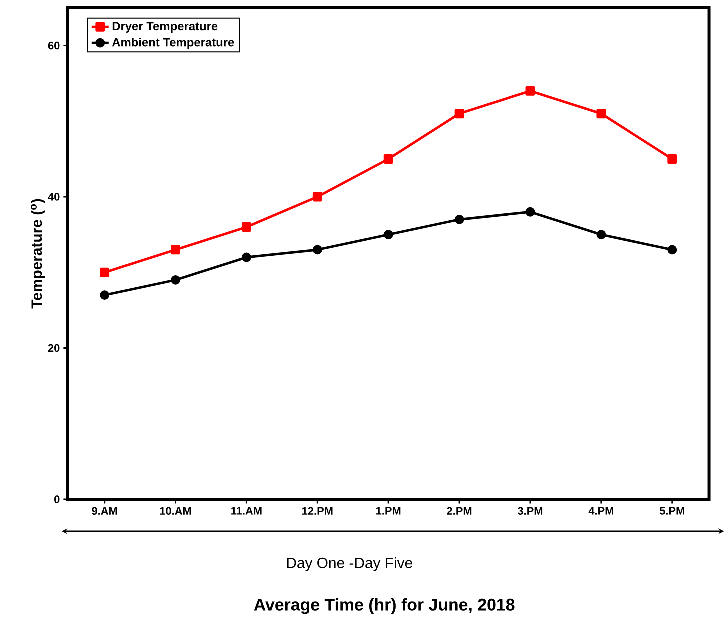  What do you see at coordinates (384, 606) in the screenshot?
I see `x-axis-title: Average Time (hr) for June, 2018` at bounding box center [384, 606].